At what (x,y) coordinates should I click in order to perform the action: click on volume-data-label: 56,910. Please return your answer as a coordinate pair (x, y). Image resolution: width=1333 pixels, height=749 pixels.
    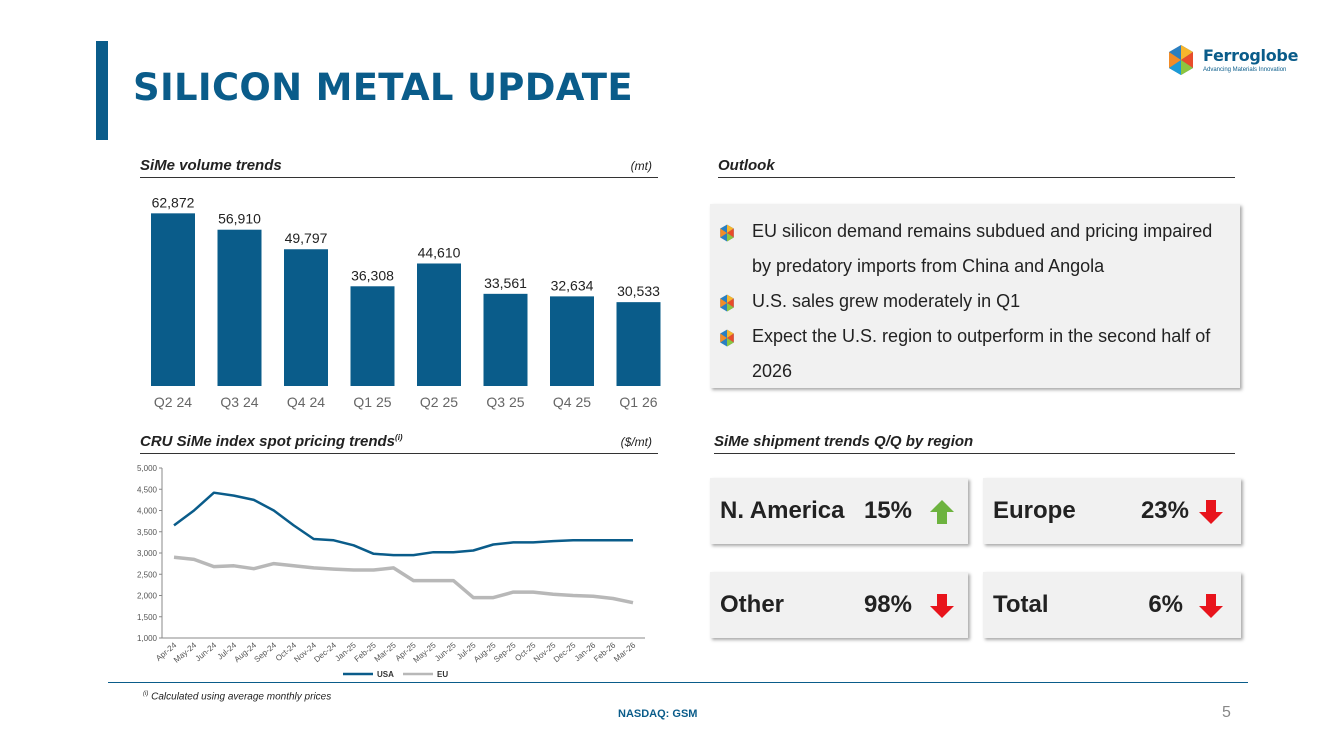
    Looking at the image, I should click on (239, 219).